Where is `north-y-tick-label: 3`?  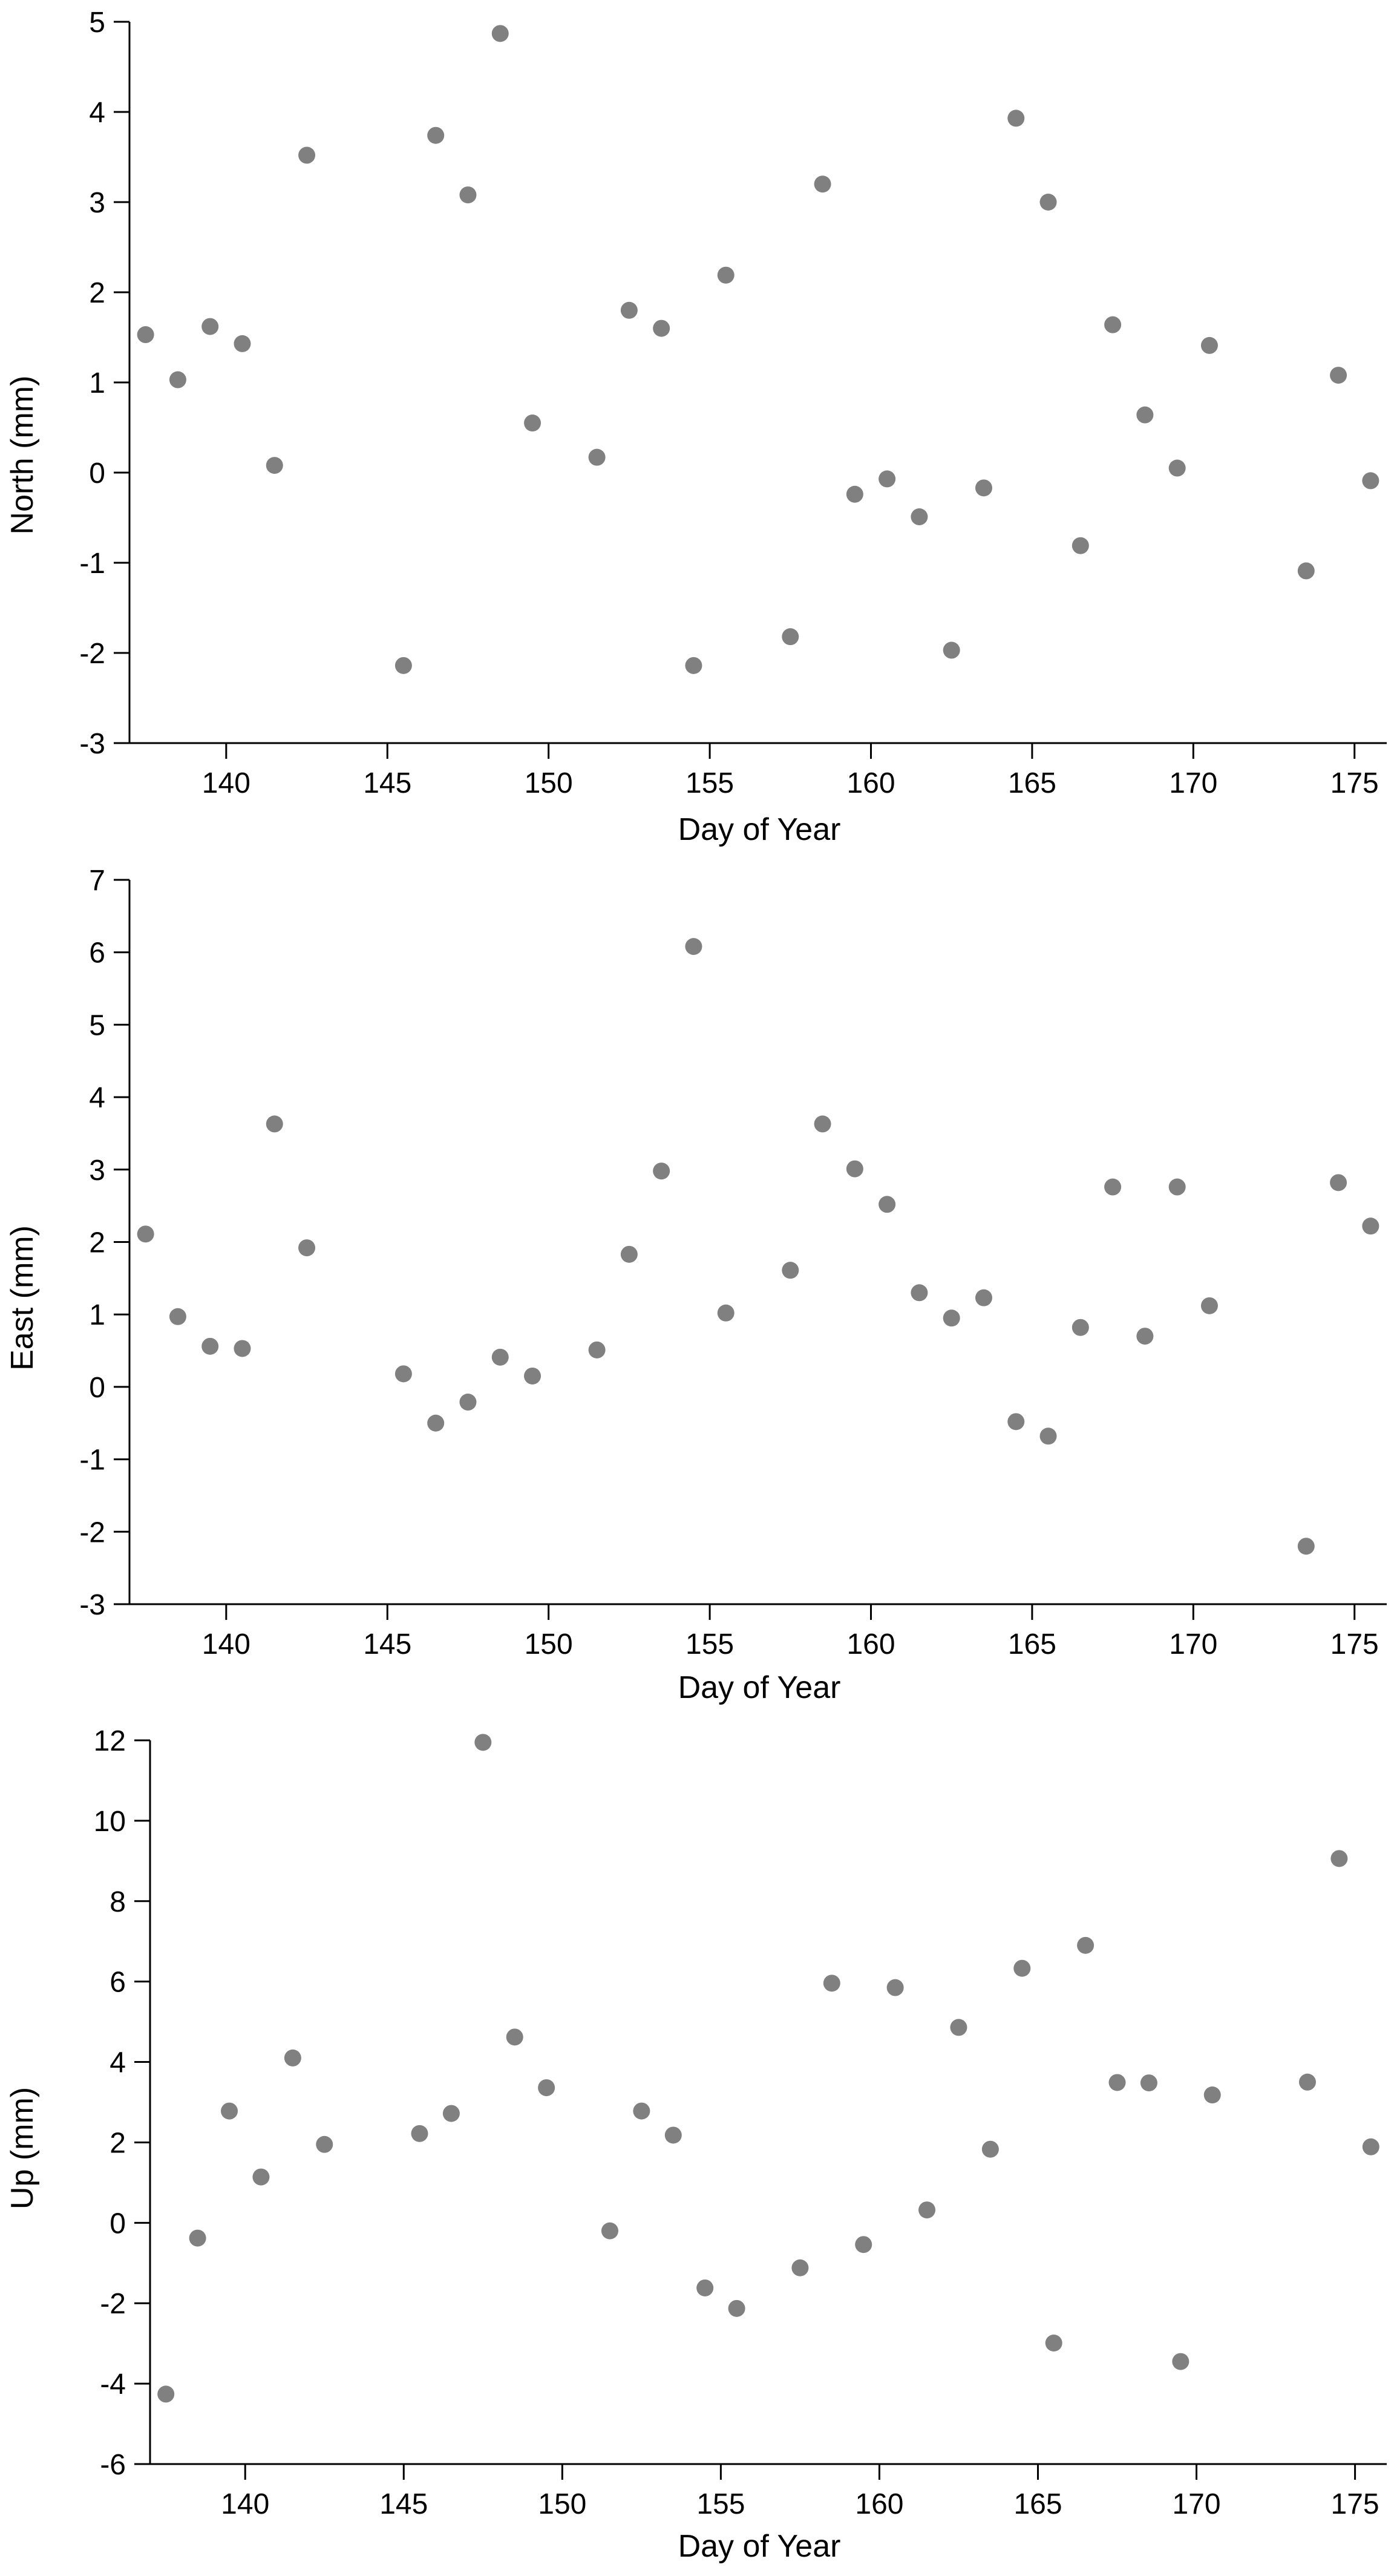
north-y-tick-label: 3 is located at coordinates (97, 203).